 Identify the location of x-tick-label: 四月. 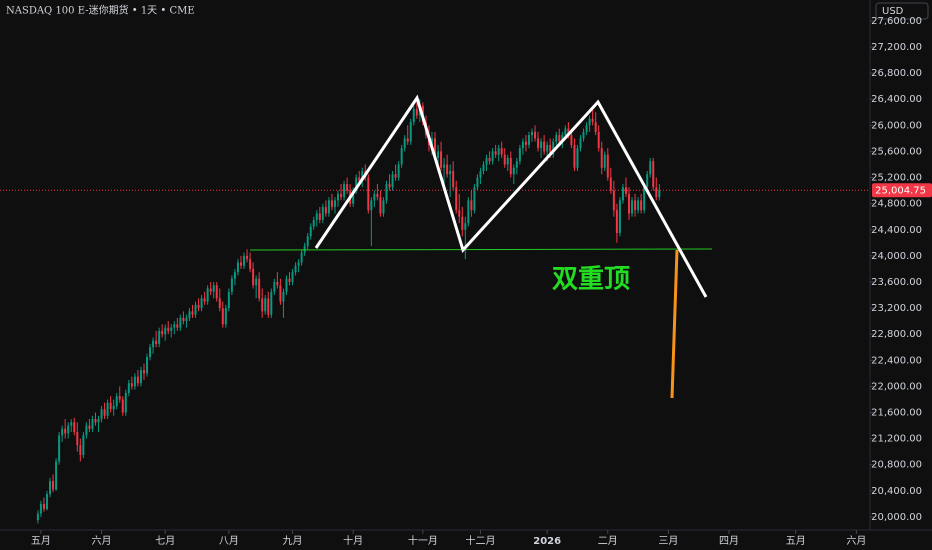
(729, 541).